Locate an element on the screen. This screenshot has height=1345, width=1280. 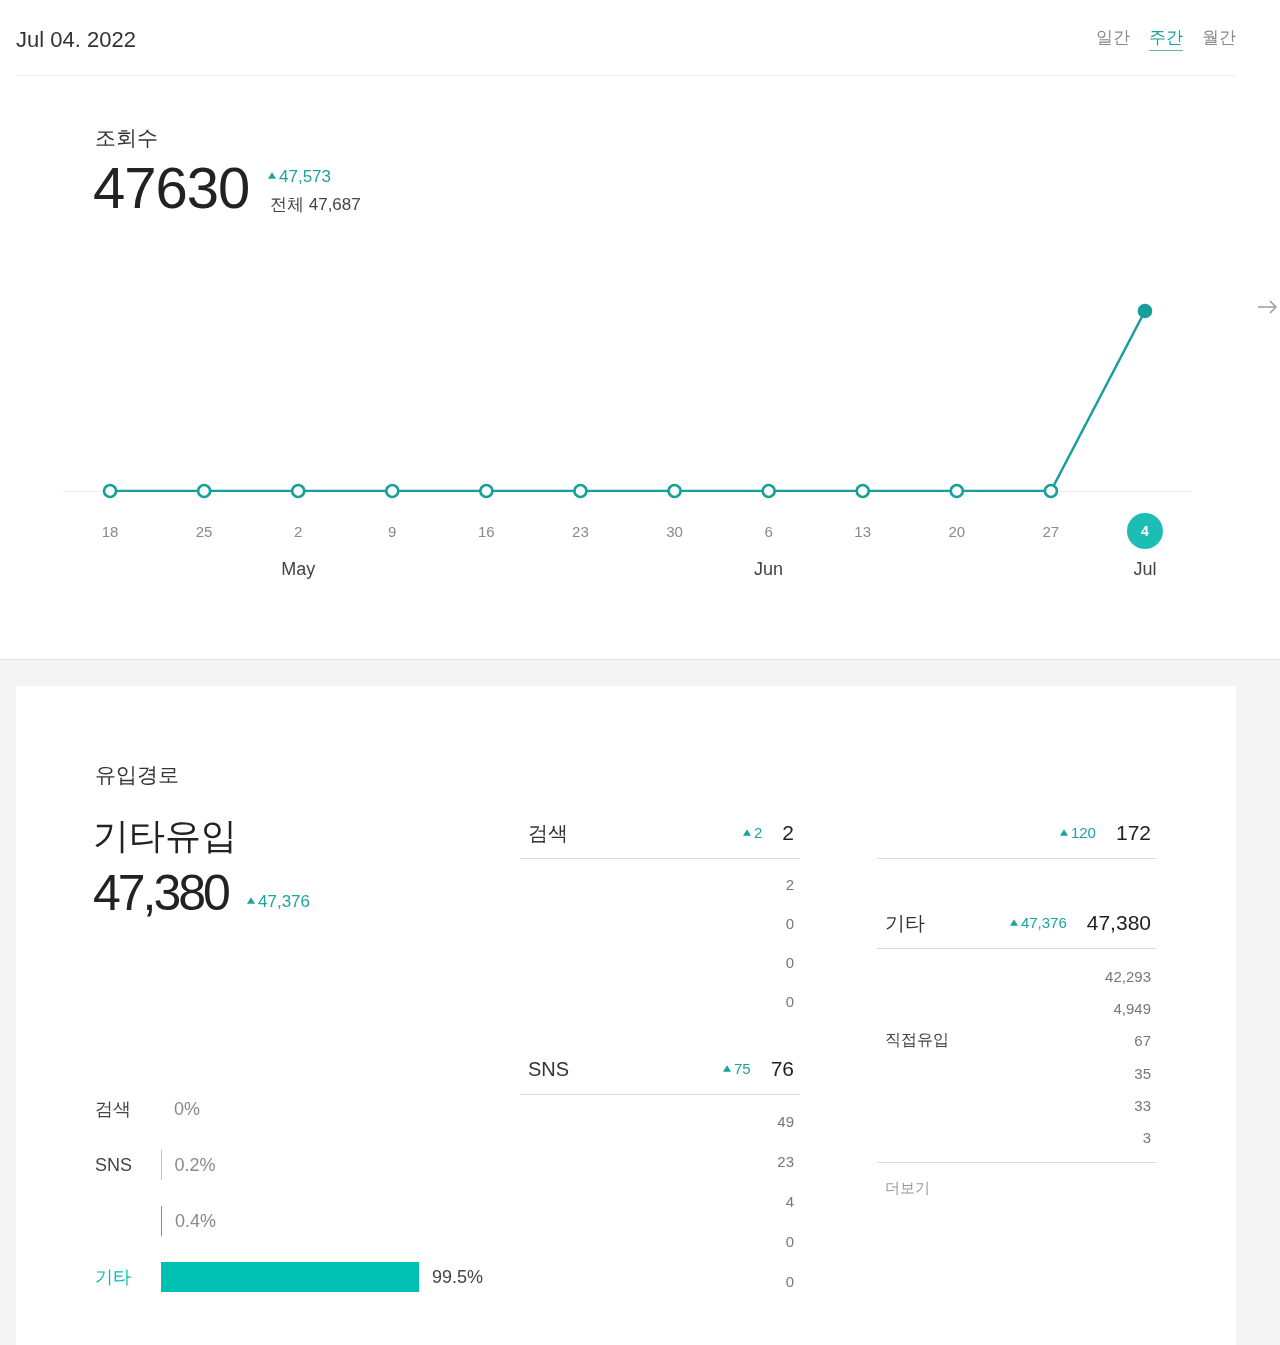
x-tick-label: 20 is located at coordinates (957, 531).